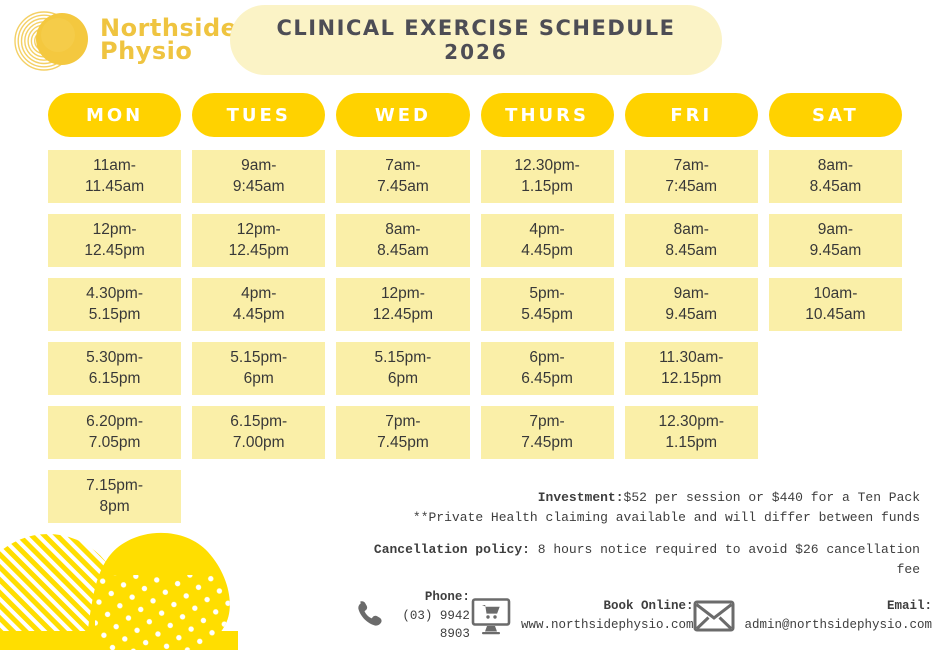 This screenshot has height=650, width=950. What do you see at coordinates (691, 240) in the screenshot?
I see `time-slot-fri-2: 8am- 8.45am` at bounding box center [691, 240].